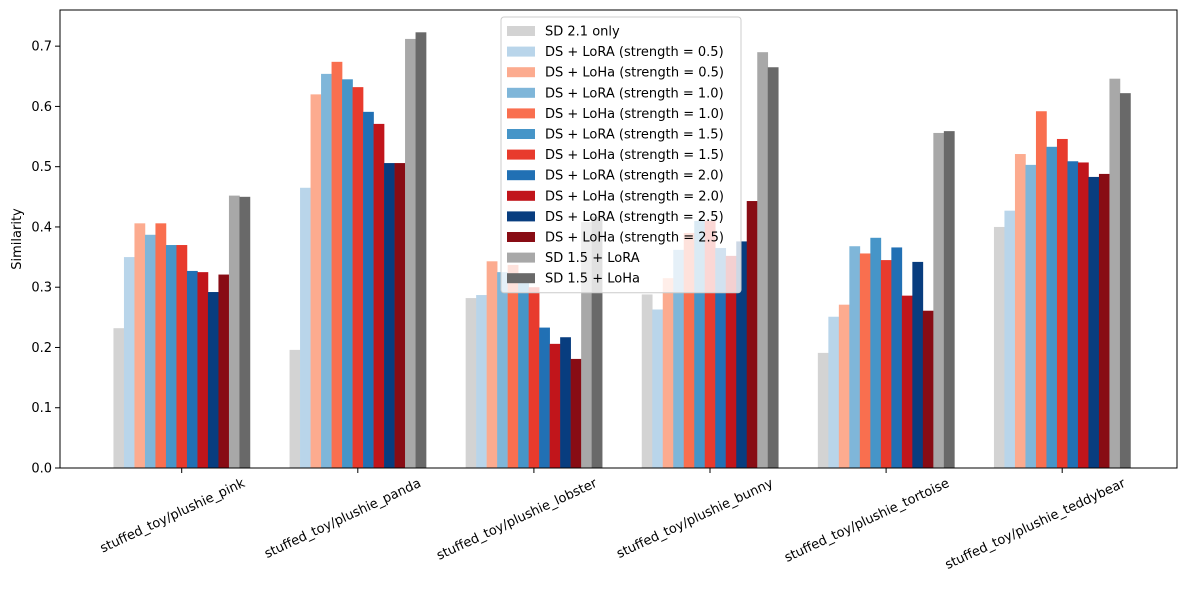 The width and height of the screenshot is (1189, 590). I want to click on x-tick-label: stuffed_toy/plushie_bunny, so click(695, 519).